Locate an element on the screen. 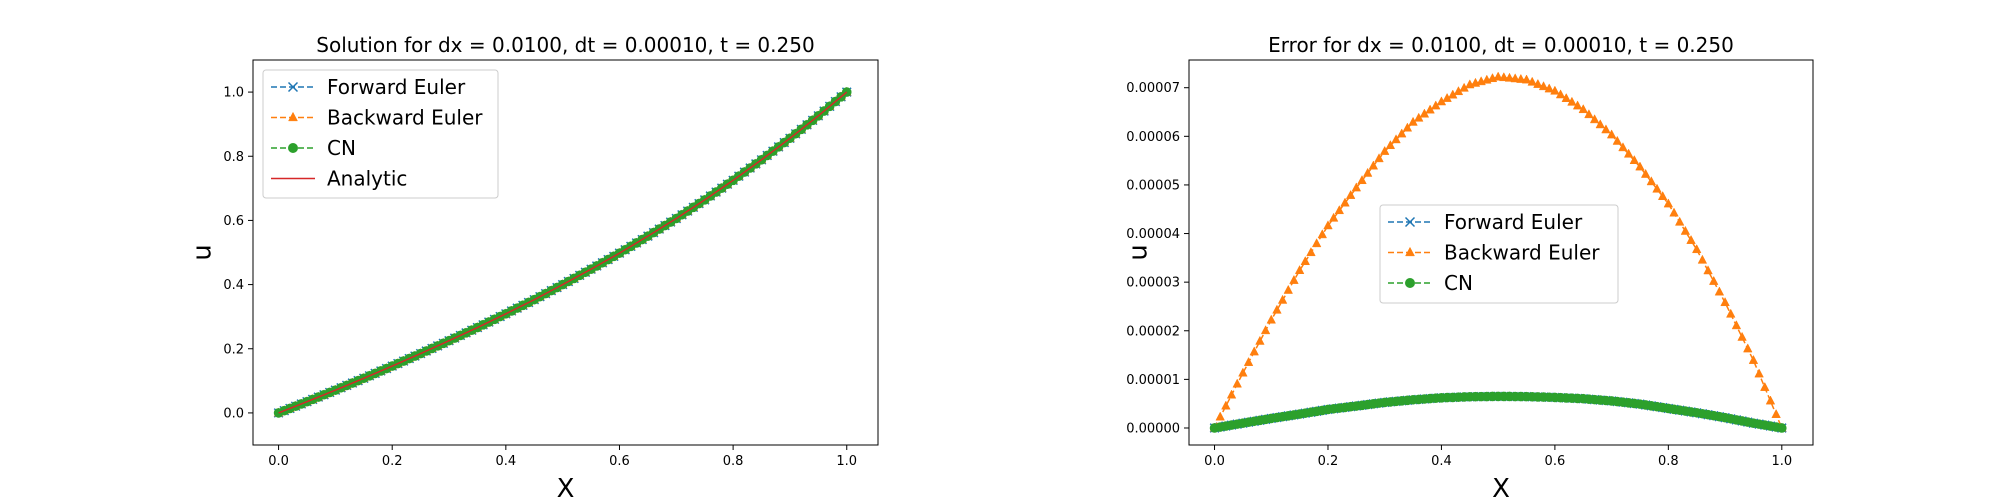 This screenshot has height=500, width=2000. solution-y-tick-label: 0.8 is located at coordinates (233, 157).